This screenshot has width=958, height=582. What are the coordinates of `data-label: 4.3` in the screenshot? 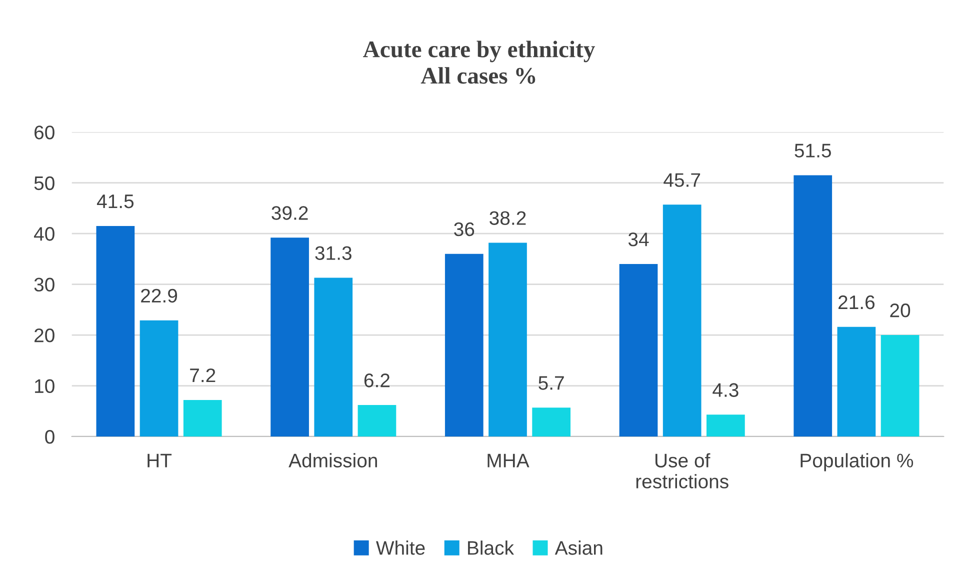 It's located at (725, 390).